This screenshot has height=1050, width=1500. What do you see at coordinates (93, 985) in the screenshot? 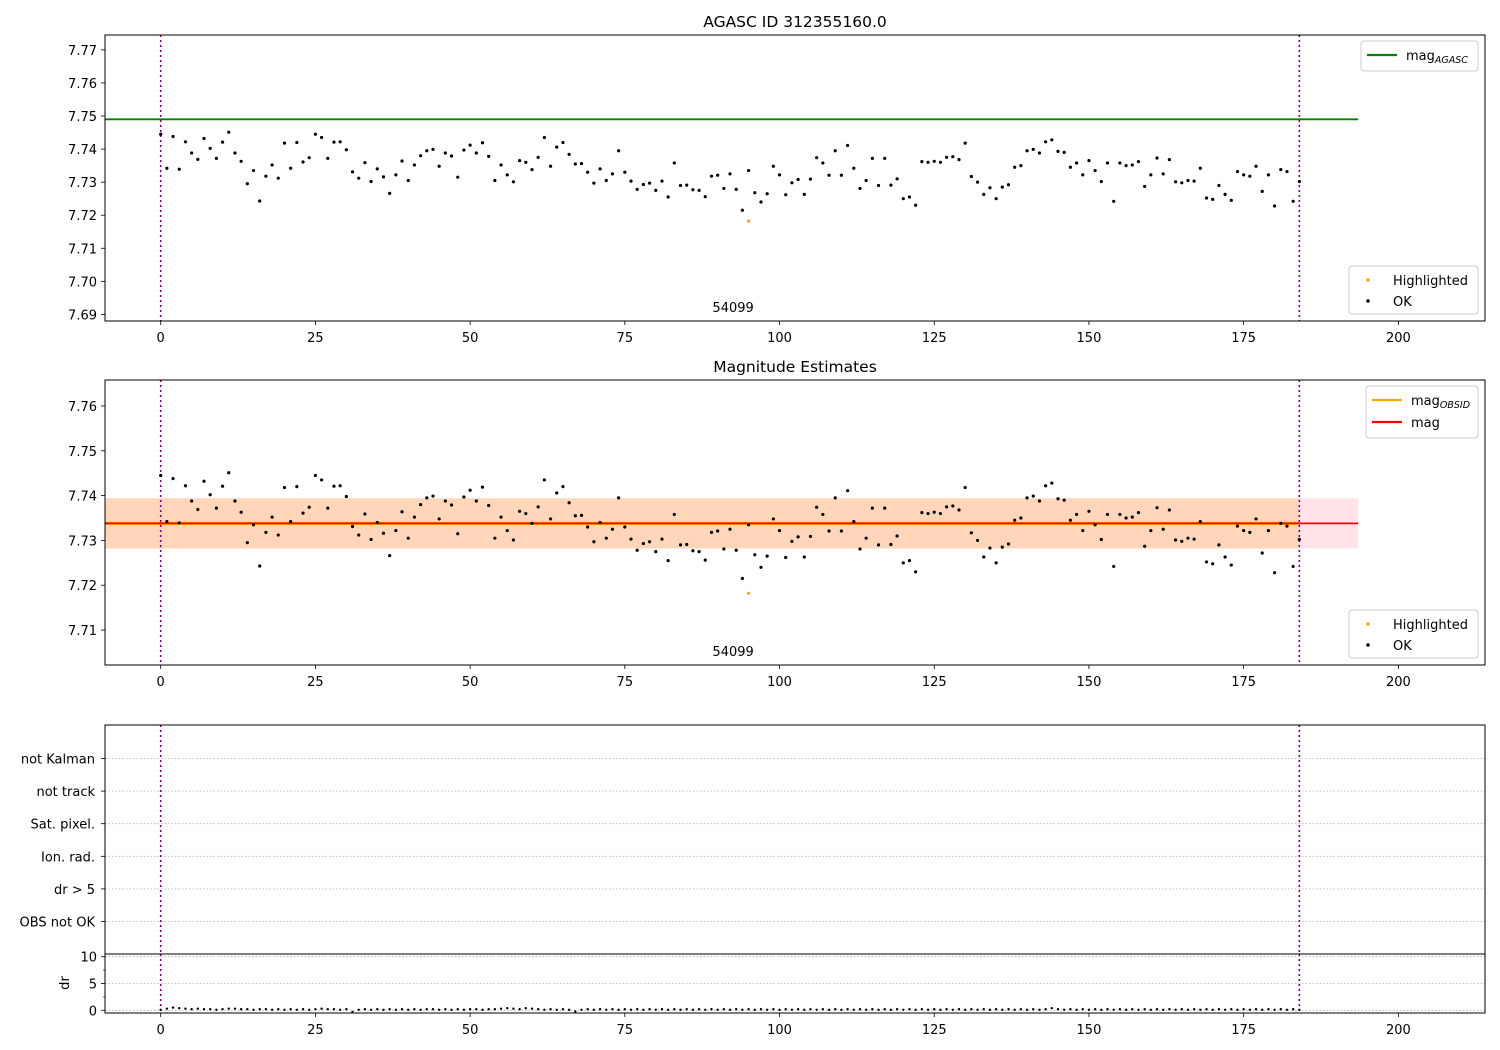
I see `y-tick-label: 5` at bounding box center [93, 985].